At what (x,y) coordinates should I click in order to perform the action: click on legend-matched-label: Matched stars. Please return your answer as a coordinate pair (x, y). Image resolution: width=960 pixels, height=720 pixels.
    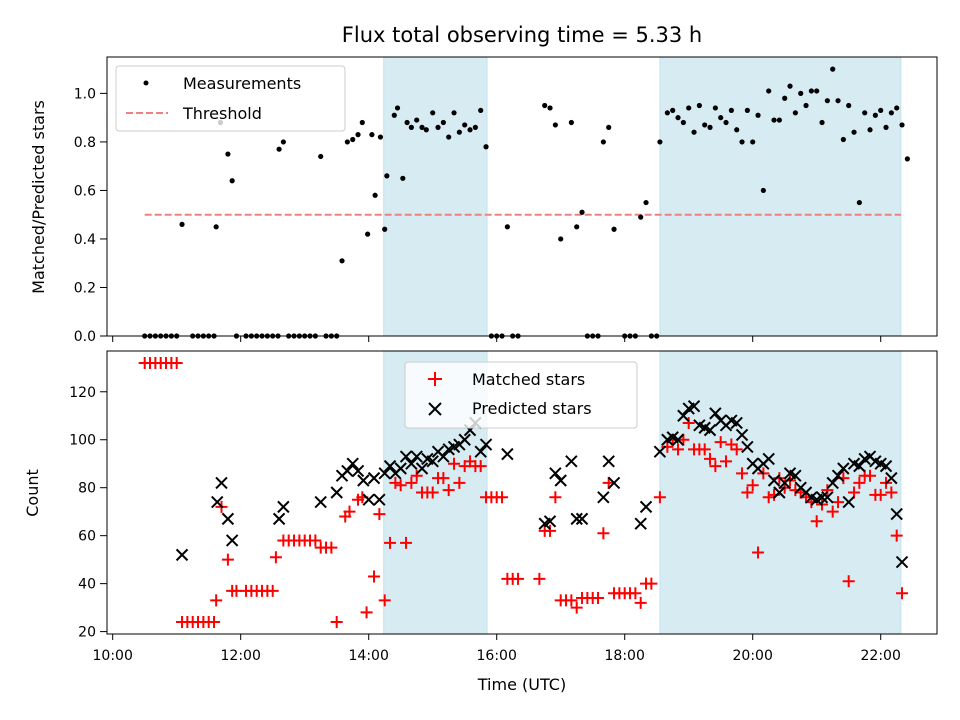
    Looking at the image, I should click on (528, 379).